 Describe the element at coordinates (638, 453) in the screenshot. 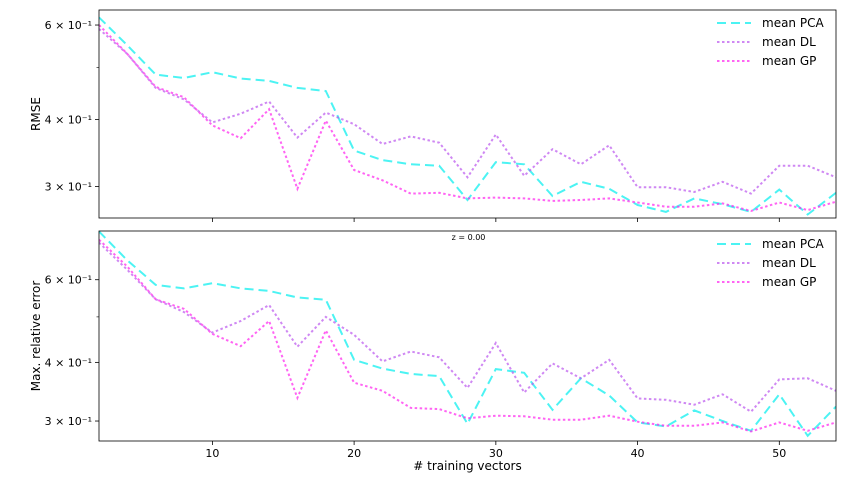

I see `x-tick-label: 40` at that location.